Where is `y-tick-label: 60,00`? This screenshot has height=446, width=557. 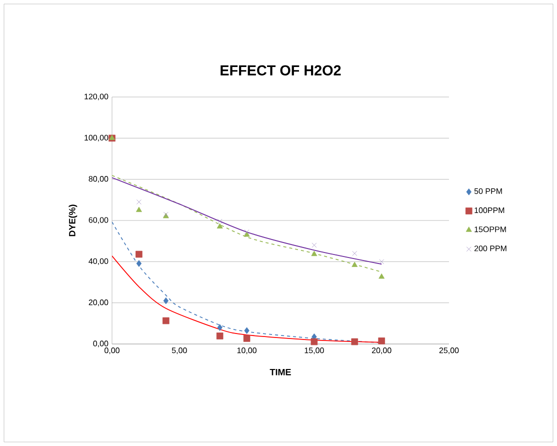 y-tick-label: 60,00 is located at coordinates (98, 220).